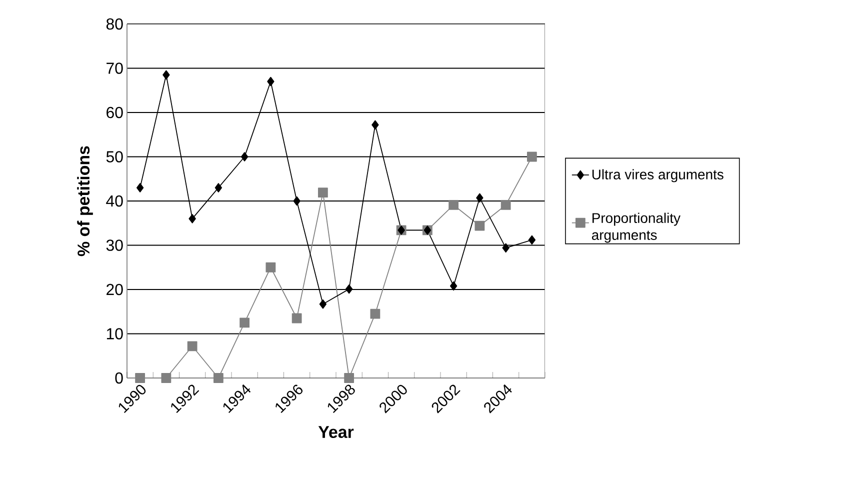 Image resolution: width=857 pixels, height=493 pixels. I want to click on x-axis-title: Year, so click(336, 432).